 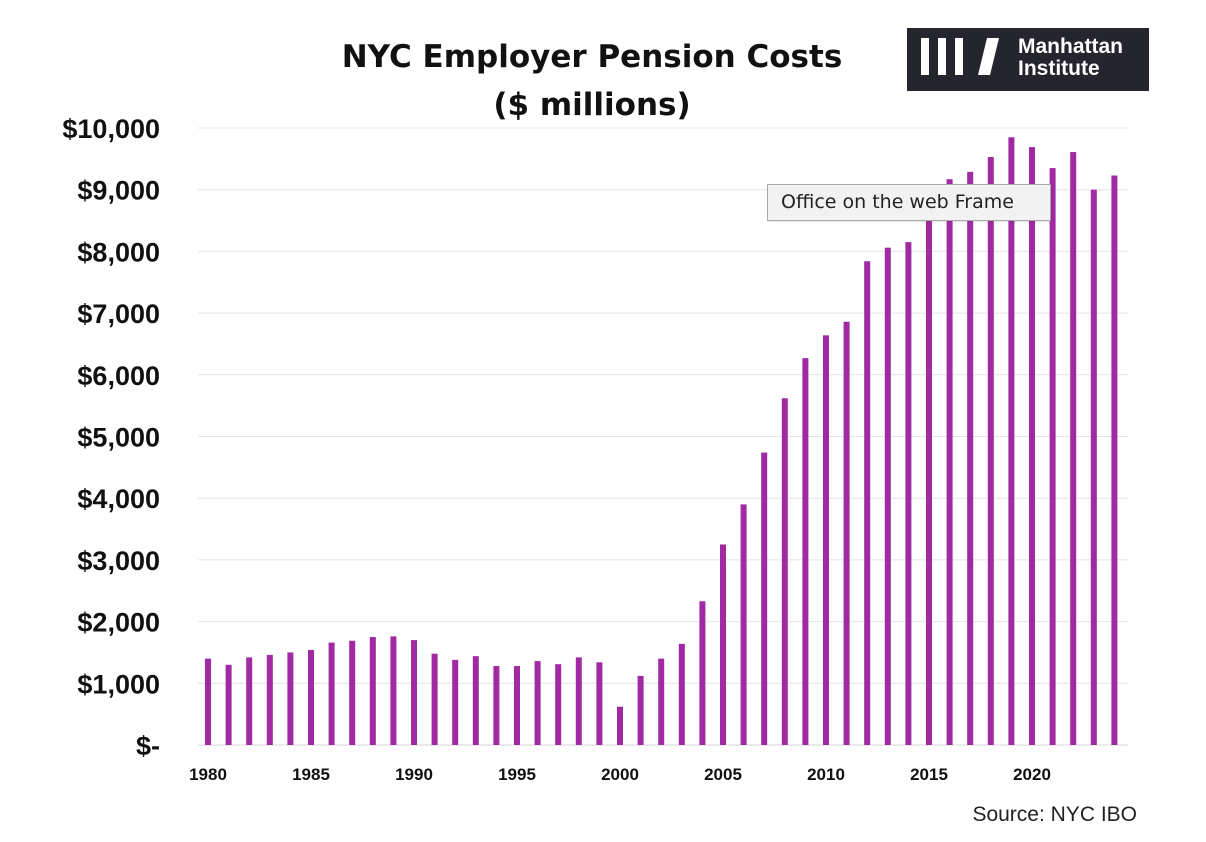 What do you see at coordinates (805, 551) in the screenshot?
I see `bar-2009` at bounding box center [805, 551].